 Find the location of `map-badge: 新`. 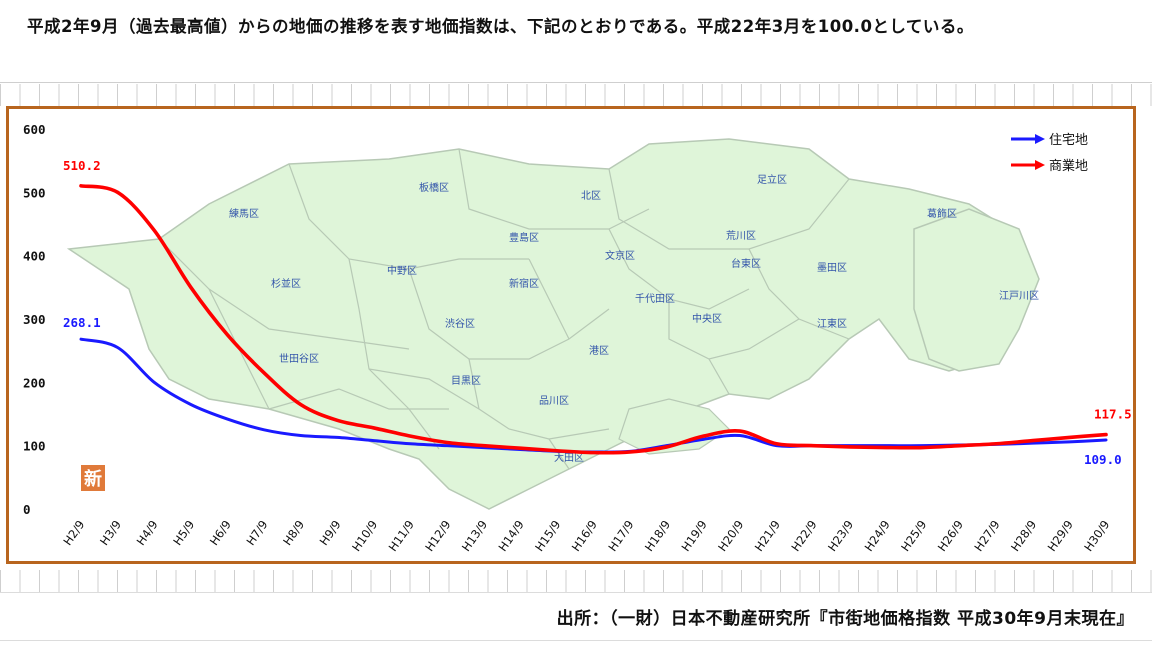

map-badge: 新 is located at coordinates (93, 478).